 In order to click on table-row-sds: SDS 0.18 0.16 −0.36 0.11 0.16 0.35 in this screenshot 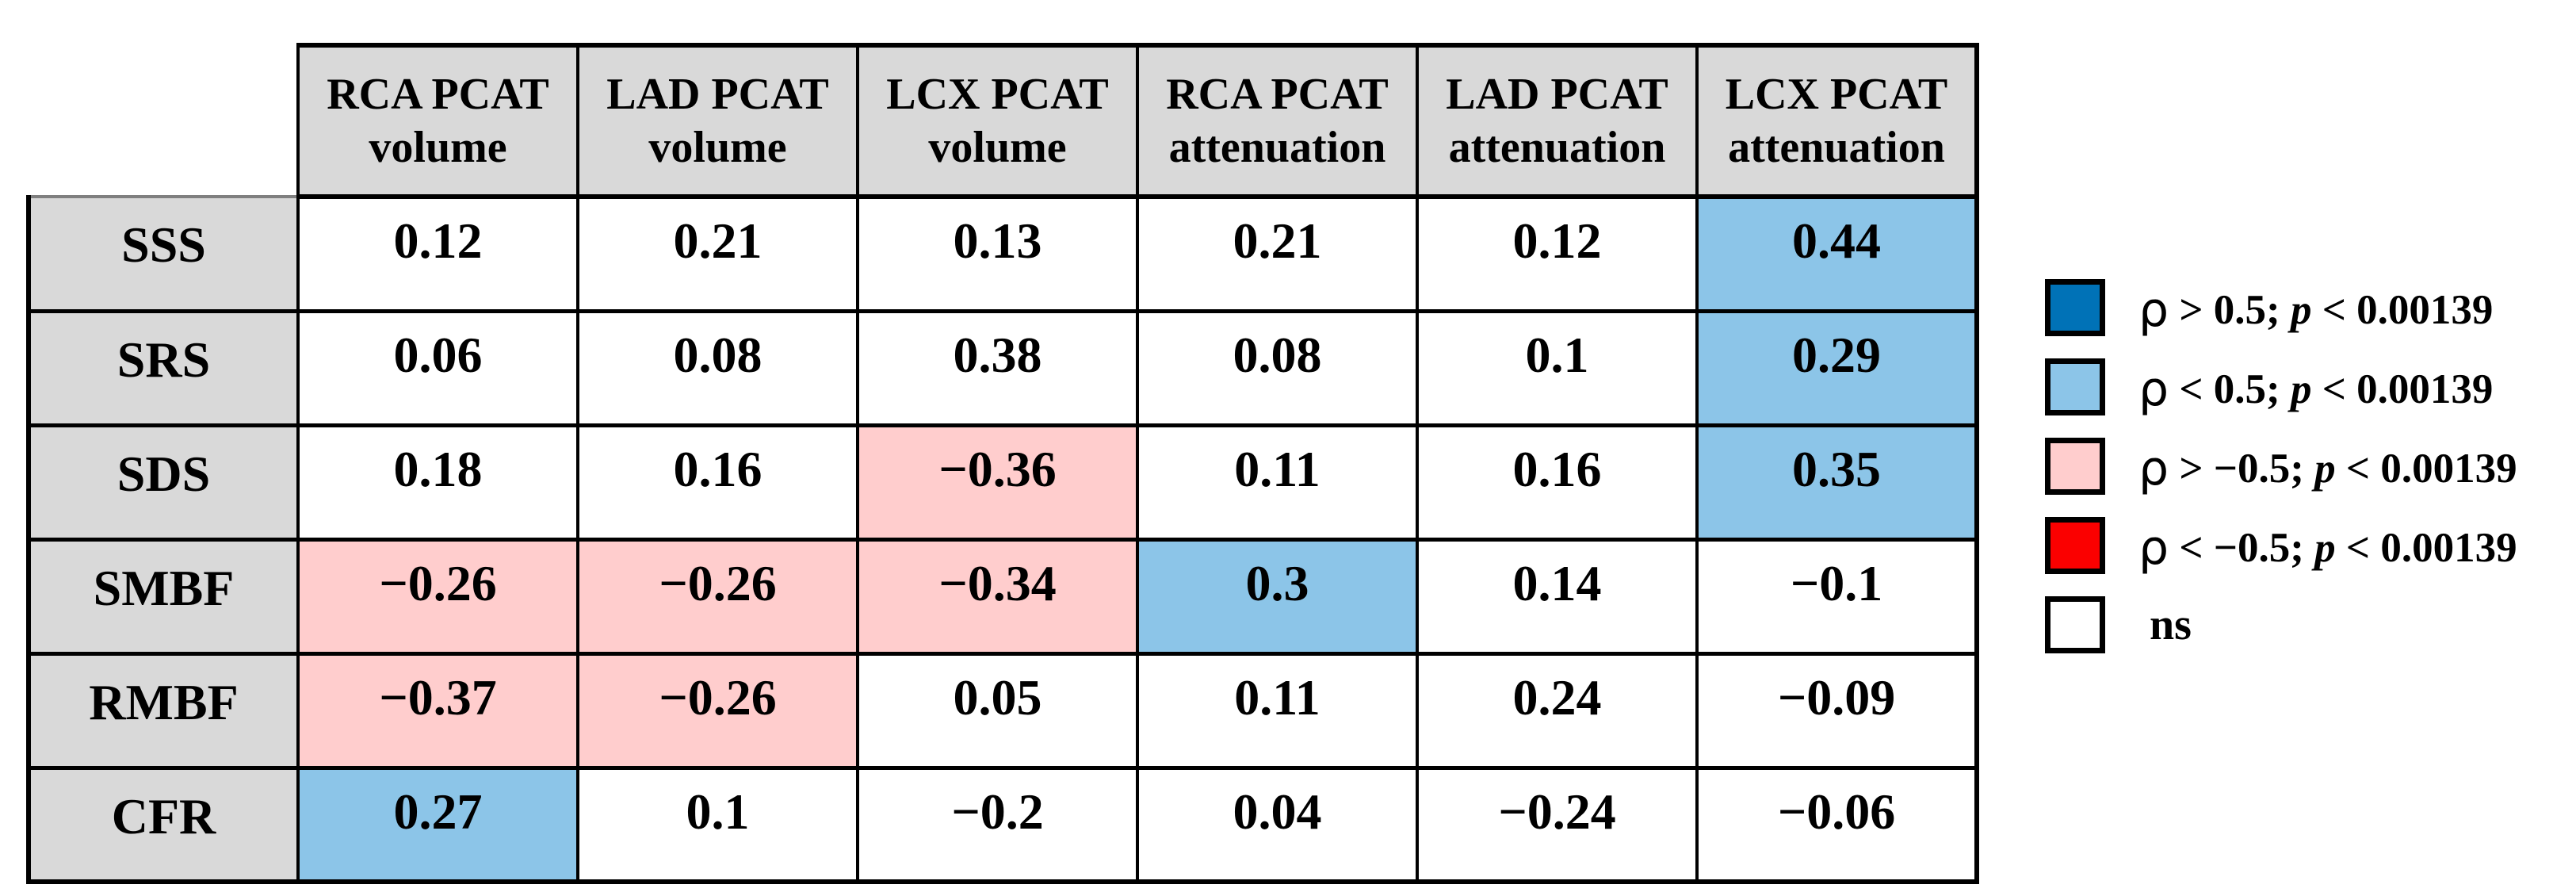, I will do `click(1003, 482)`.